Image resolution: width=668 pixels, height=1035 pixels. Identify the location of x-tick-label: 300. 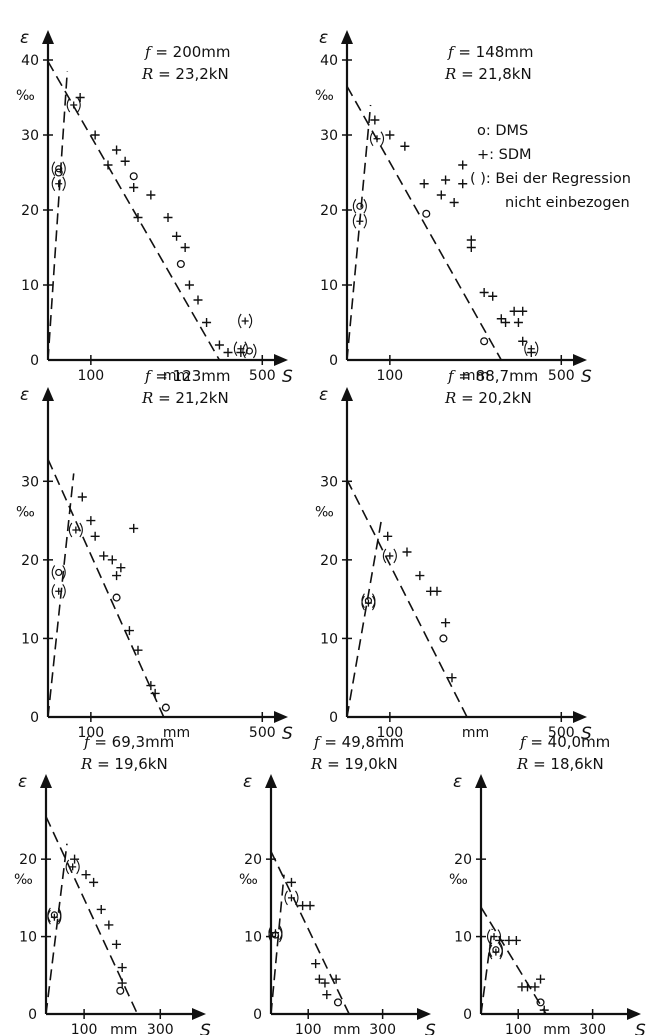
(160, 1028).